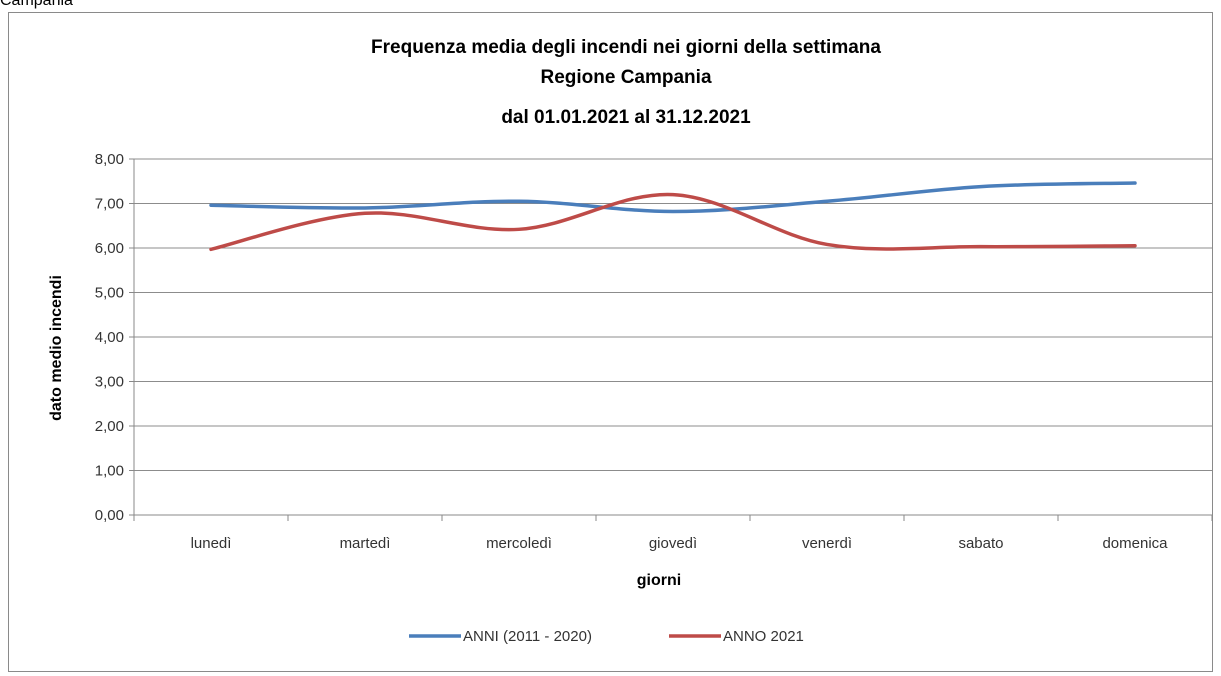 Image resolution: width=1221 pixels, height=676 pixels. What do you see at coordinates (109, 426) in the screenshot?
I see `y-tick-label: 2,00` at bounding box center [109, 426].